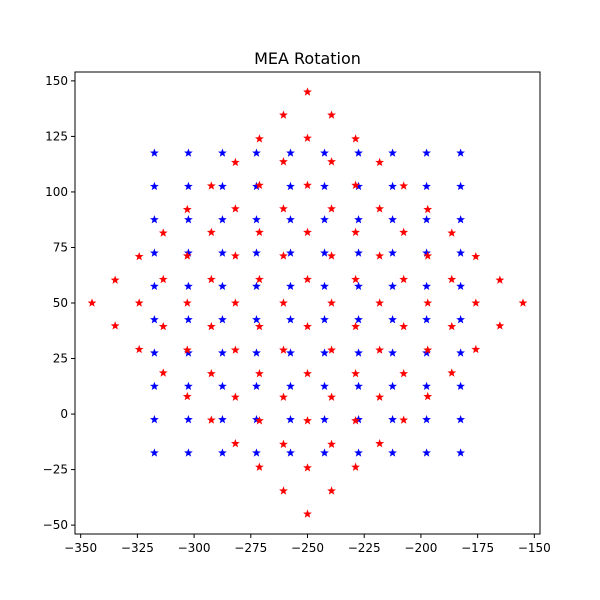  I want to click on x-tick-label: −175, so click(477, 548).